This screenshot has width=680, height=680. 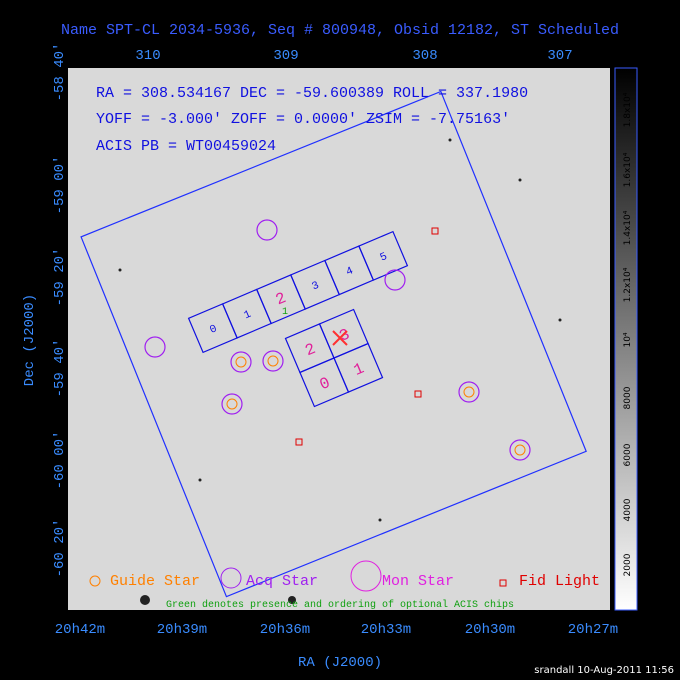 What do you see at coordinates (628, 564) in the screenshot?
I see `colorbar-tick: 2000` at bounding box center [628, 564].